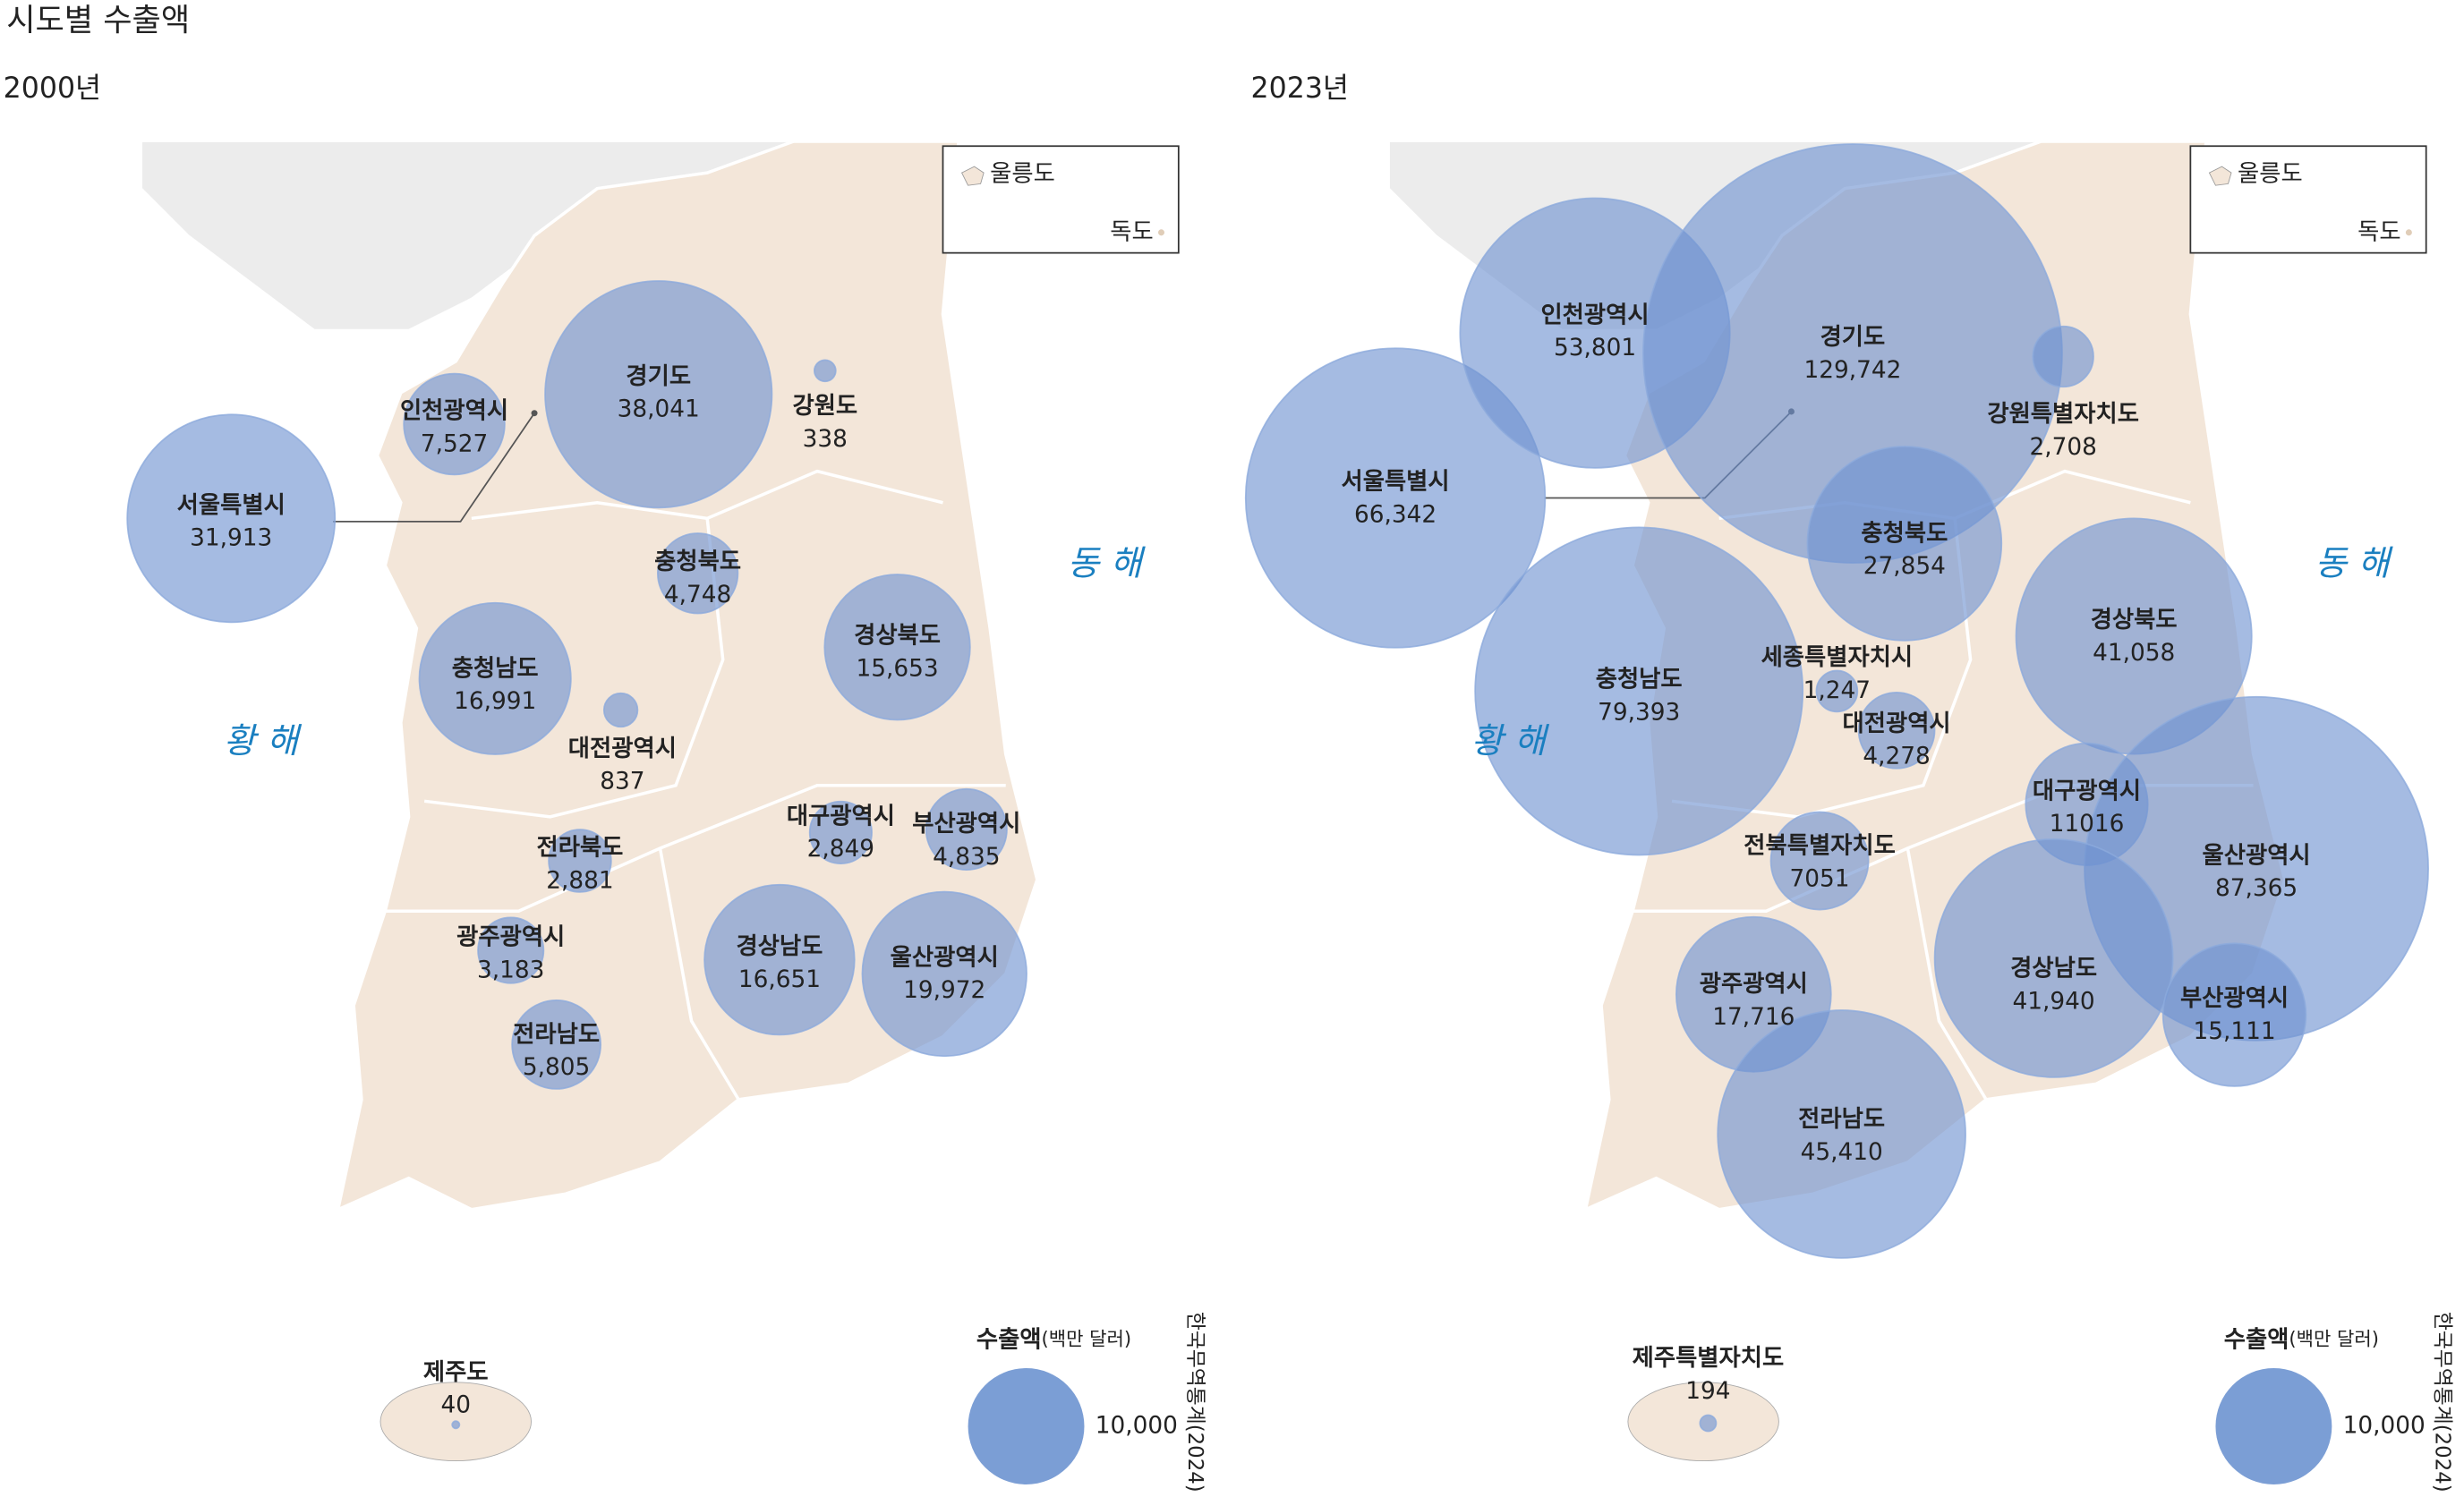  Describe the element at coordinates (2062, 447) in the screenshot. I see `region-value: 2,708` at that location.